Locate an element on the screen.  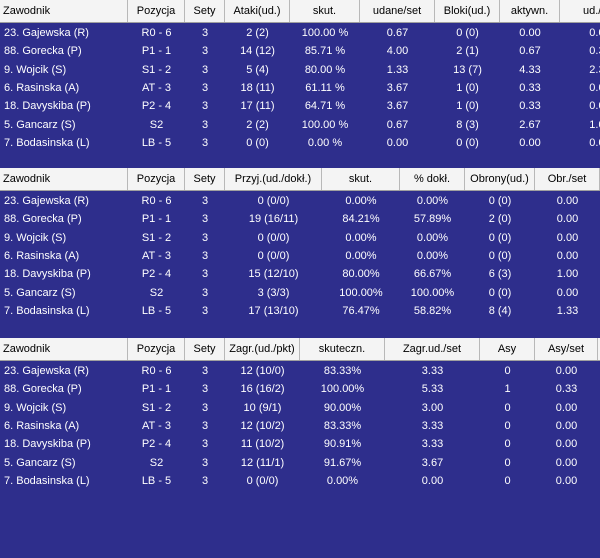
table-cell: 83.33% is located at coordinates (342, 371).